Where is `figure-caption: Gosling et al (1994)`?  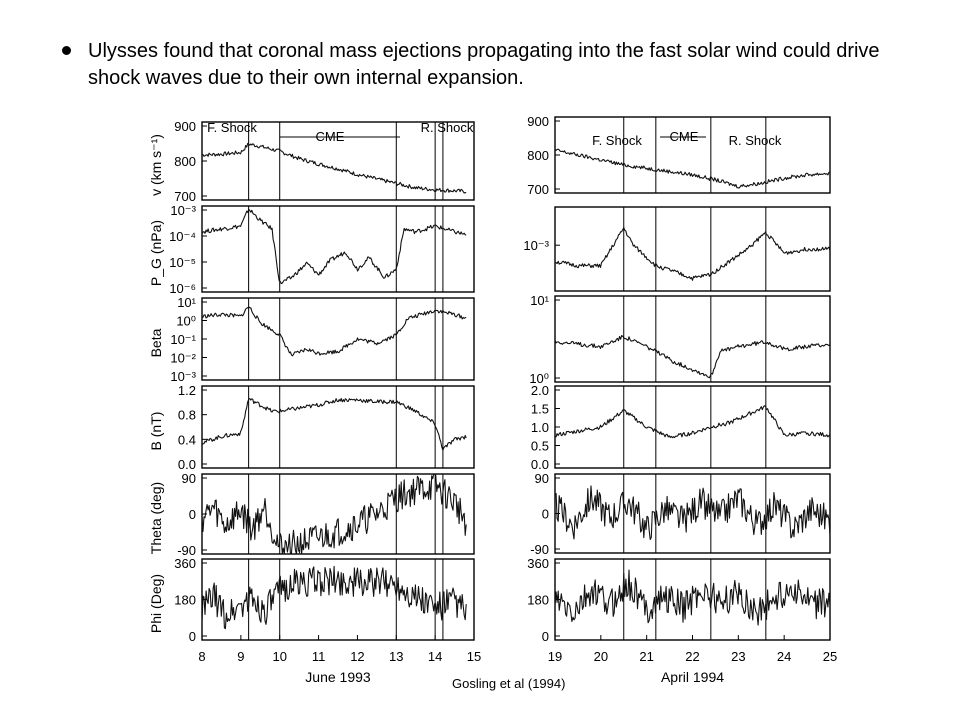
figure-caption: Gosling et al (1994) is located at coordinates (509, 683).